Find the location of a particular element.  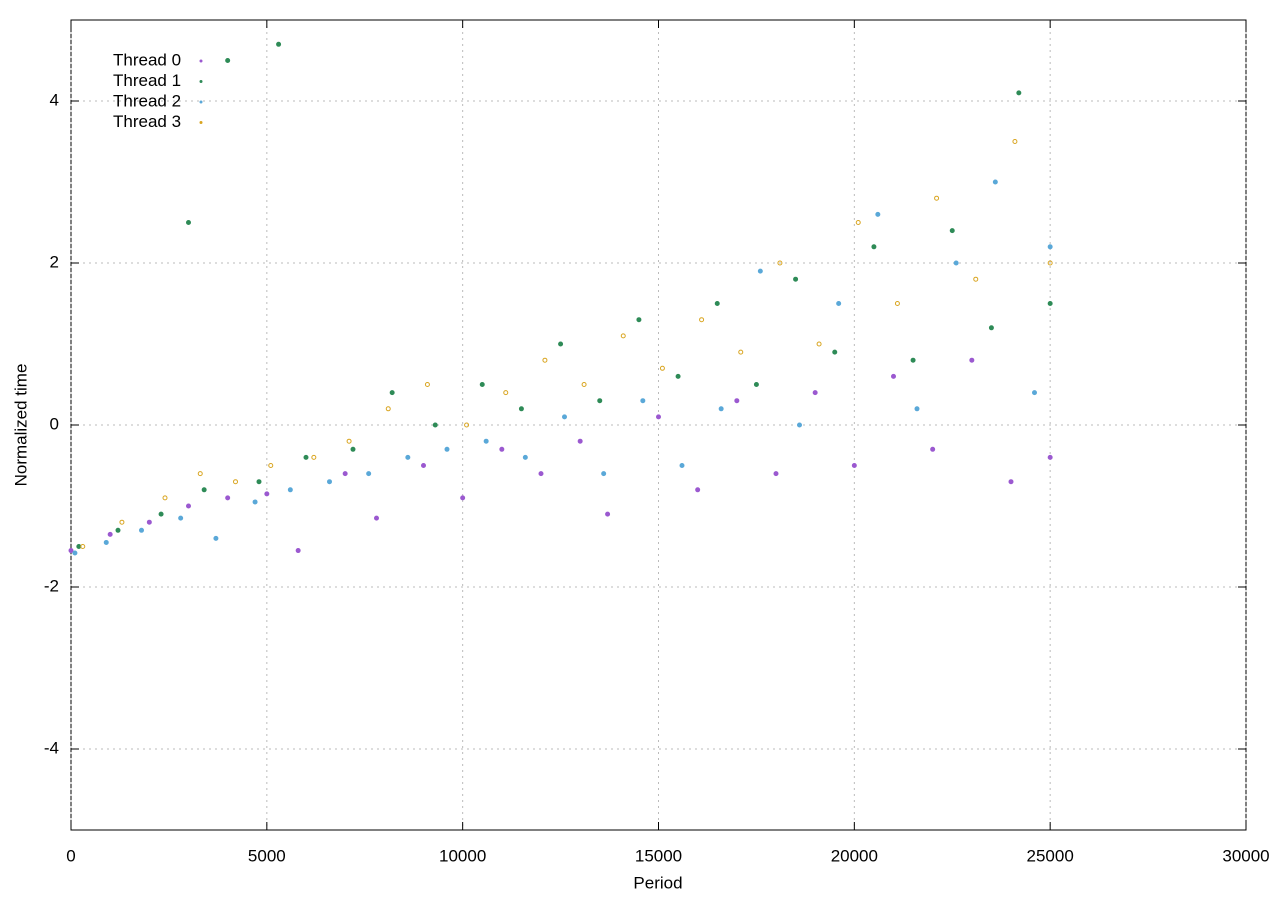

x-tick-label: 0 is located at coordinates (70, 855).